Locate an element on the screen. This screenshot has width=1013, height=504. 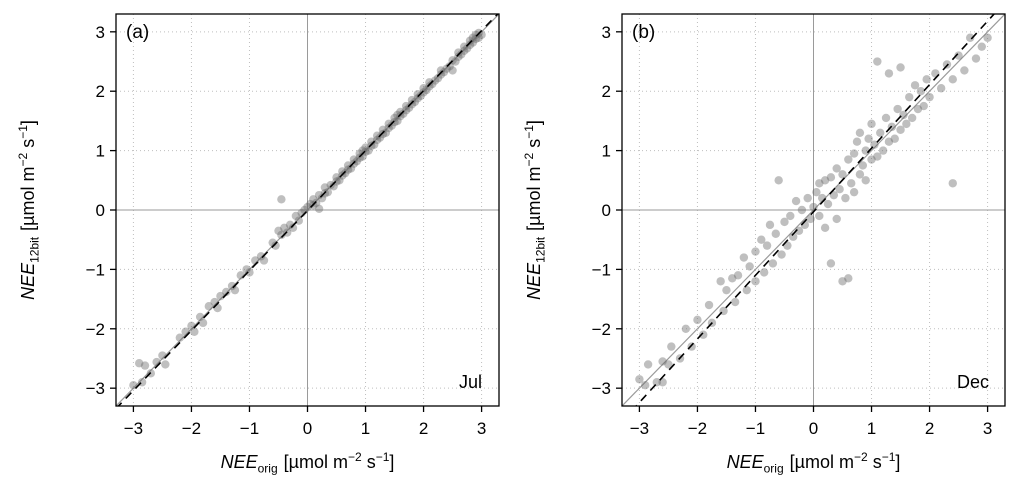
panel-a-tag: (a) is located at coordinates (138, 32).